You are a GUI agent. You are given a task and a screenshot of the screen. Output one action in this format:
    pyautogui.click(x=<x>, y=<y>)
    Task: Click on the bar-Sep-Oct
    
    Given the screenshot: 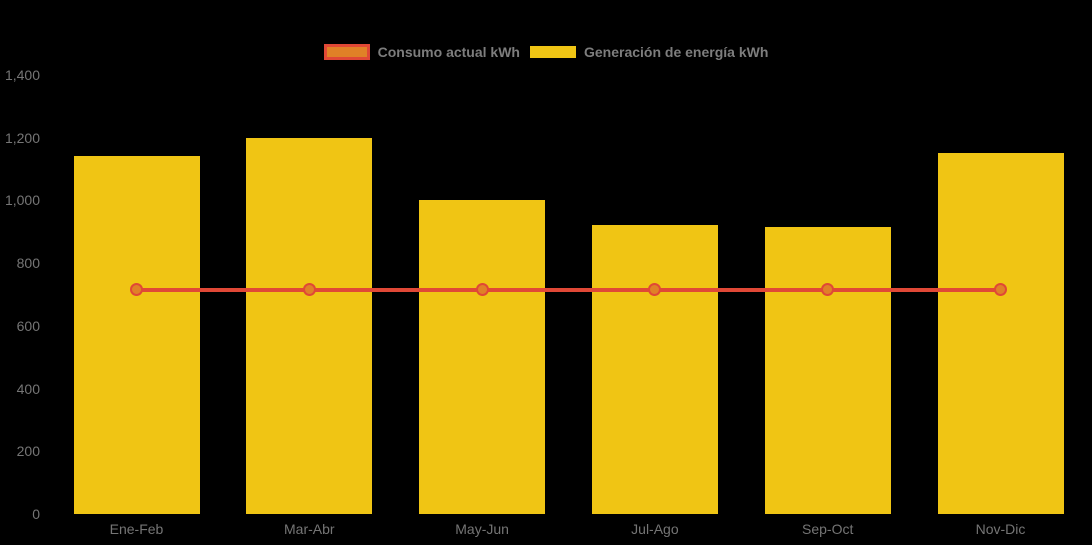 What is the action you would take?
    pyautogui.click(x=827, y=370)
    